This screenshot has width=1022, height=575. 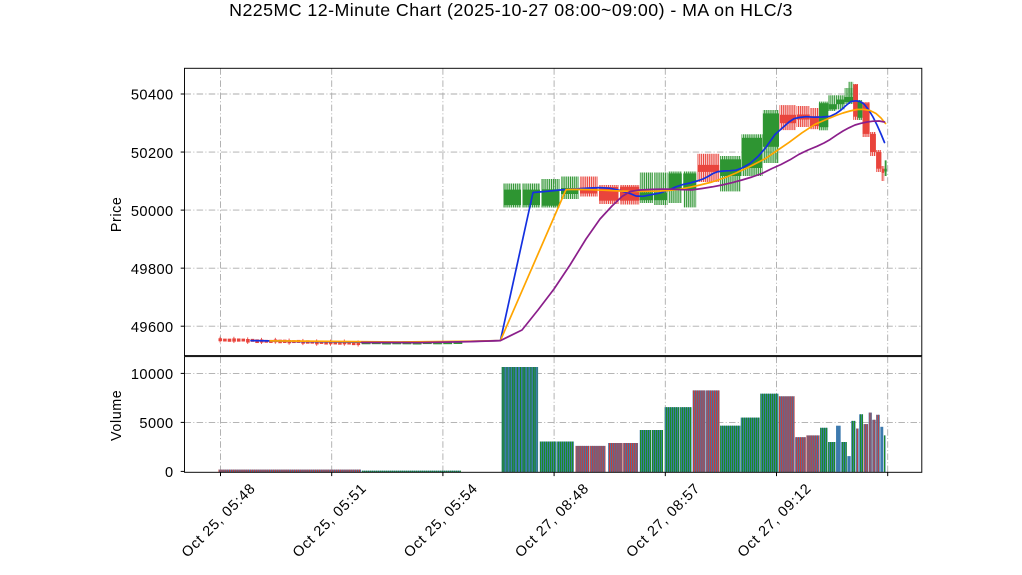 I want to click on svg-text: 10000, so click(x=152, y=375).